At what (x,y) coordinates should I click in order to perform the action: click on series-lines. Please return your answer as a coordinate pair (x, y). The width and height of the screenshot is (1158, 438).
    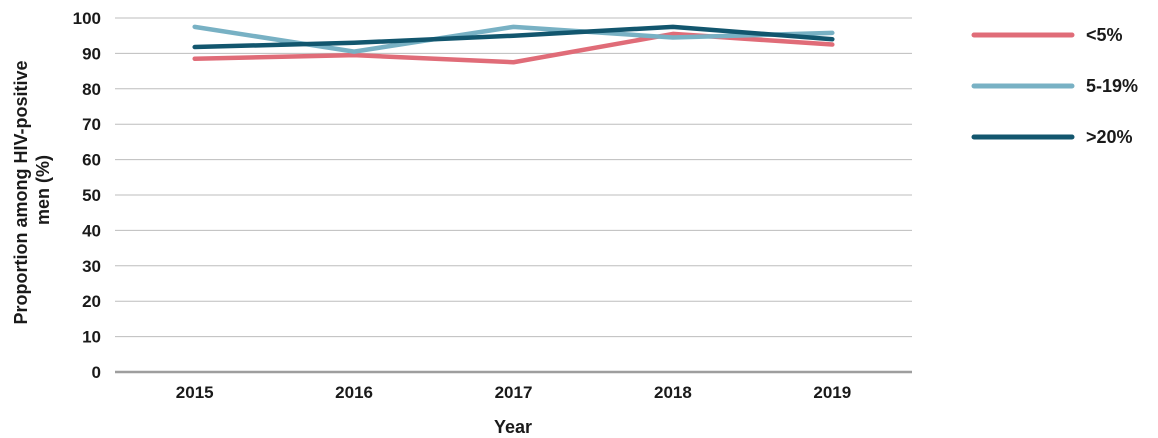
    Looking at the image, I should click on (513, 44).